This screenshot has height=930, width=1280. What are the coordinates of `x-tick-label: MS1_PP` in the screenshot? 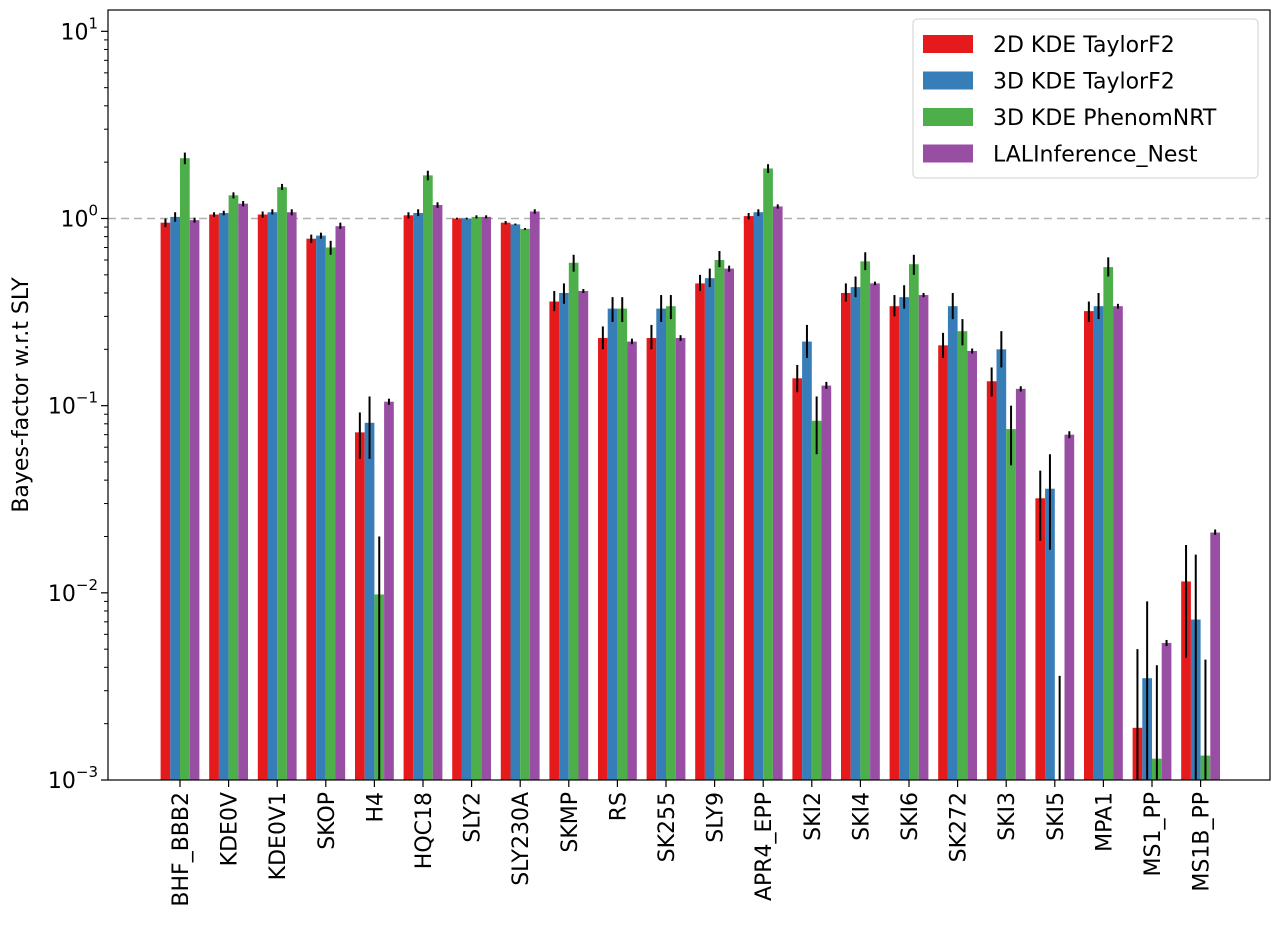 It's located at (1153, 834).